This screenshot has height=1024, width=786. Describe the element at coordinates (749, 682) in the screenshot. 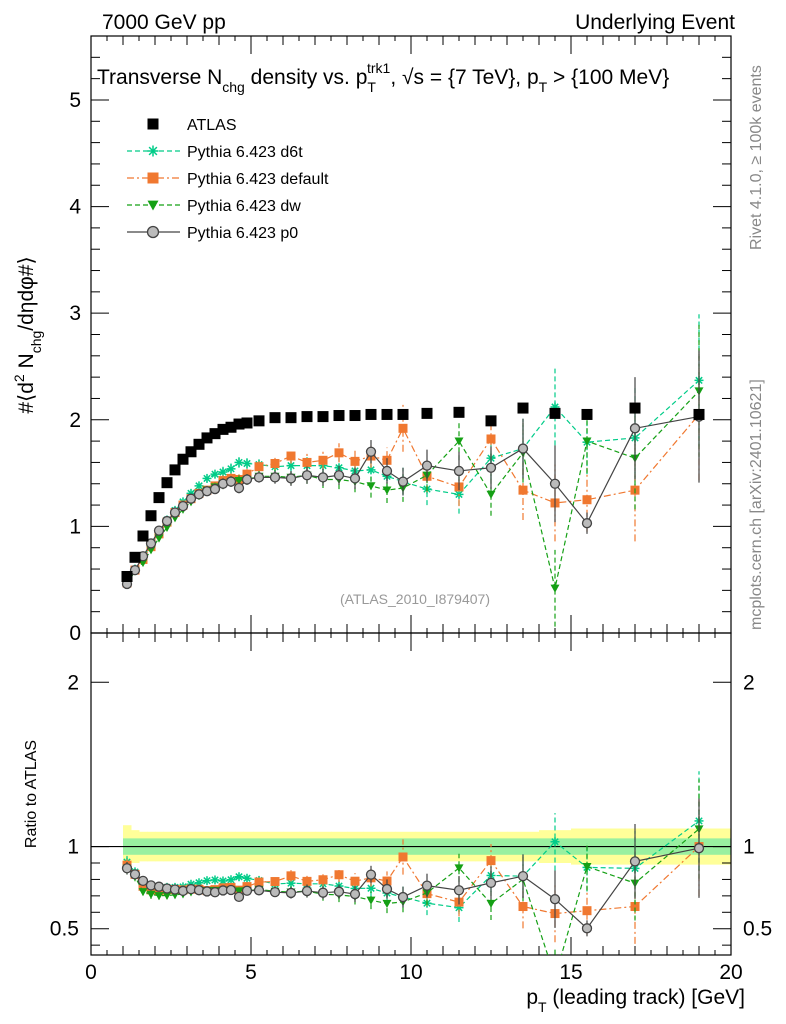

I see `ratio-y-tick-label-right: 2` at that location.